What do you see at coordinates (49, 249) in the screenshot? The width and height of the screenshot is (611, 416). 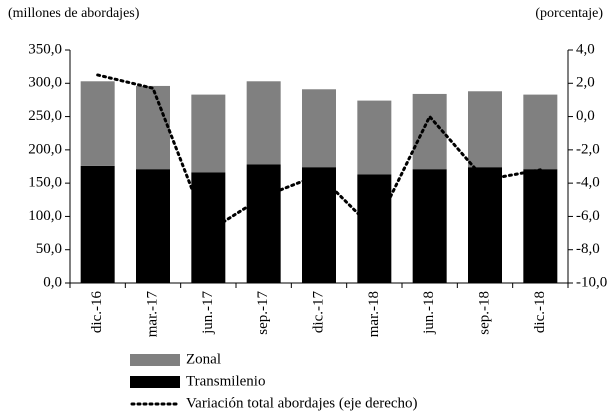 I see `y-tick-label: 50,0` at bounding box center [49, 249].